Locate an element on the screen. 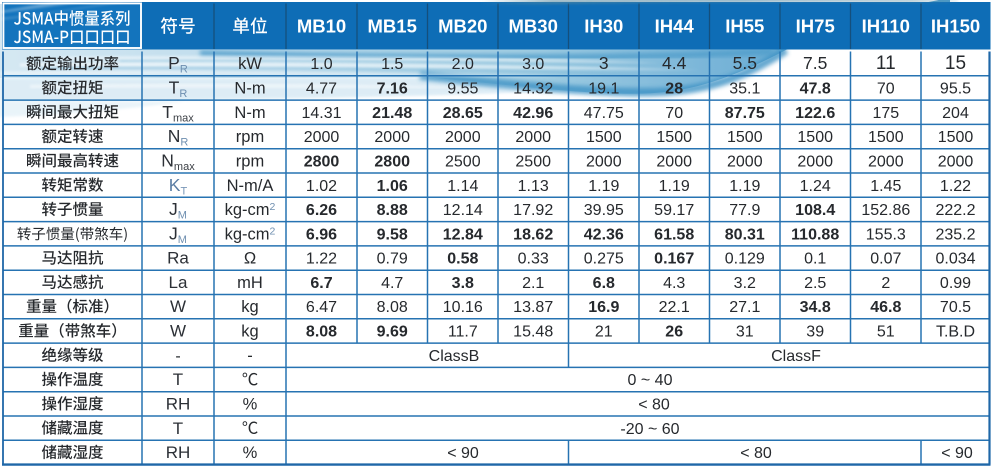 The width and height of the screenshot is (993, 473). svg-text: IH110 is located at coordinates (886, 26).